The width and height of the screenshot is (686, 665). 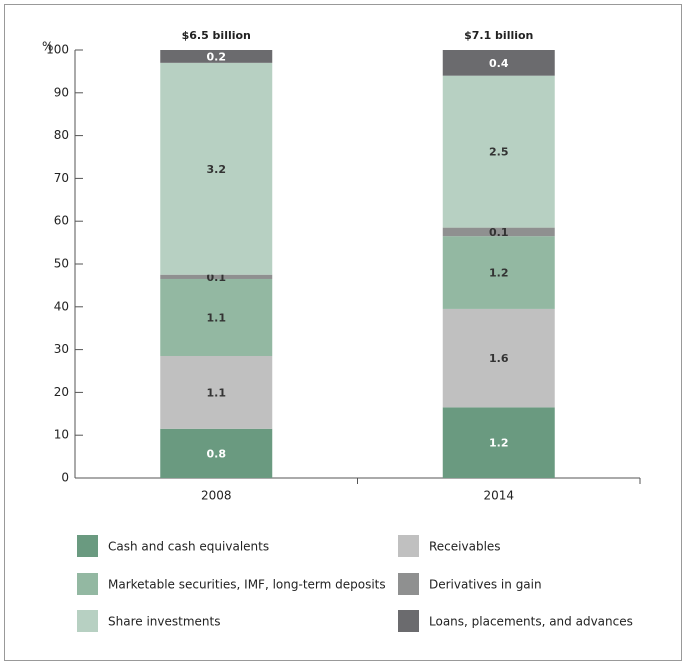 I want to click on data-label: 2.5, so click(x=499, y=152).